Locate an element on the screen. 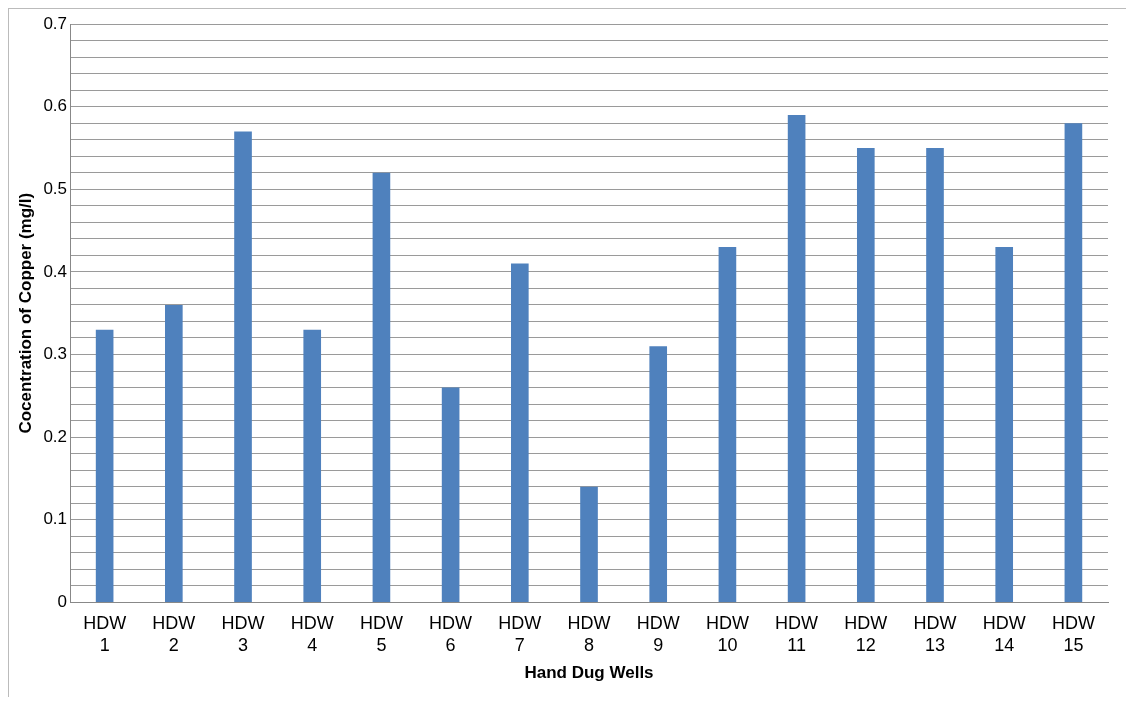 The width and height of the screenshot is (1126, 702). x-tick-label: HDW 4 is located at coordinates (312, 634).